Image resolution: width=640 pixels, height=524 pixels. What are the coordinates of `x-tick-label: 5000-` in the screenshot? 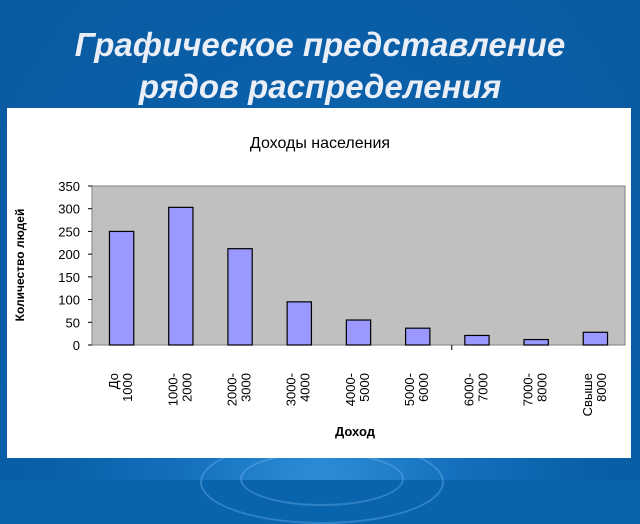 It's located at (409, 389).